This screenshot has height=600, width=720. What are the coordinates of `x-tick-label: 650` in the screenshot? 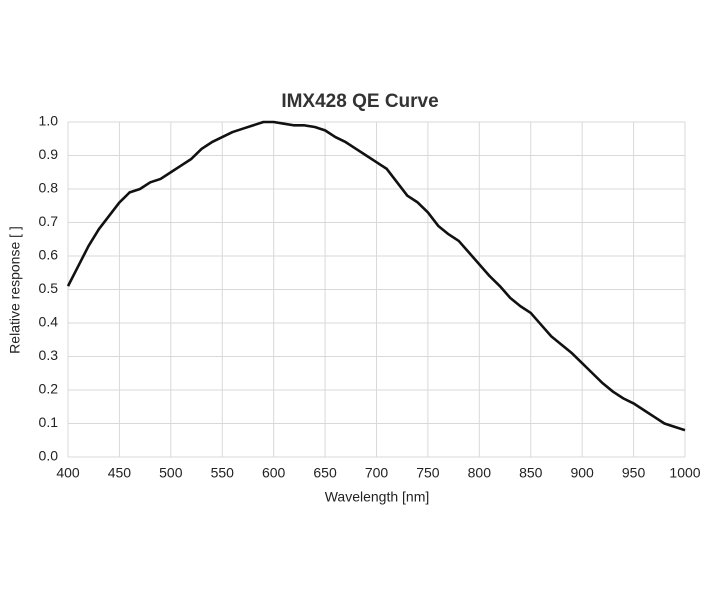 It's located at (325, 473).